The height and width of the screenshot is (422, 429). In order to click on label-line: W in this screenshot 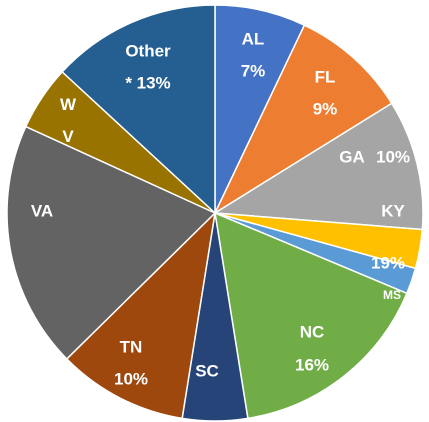, I will do `click(68, 104)`.